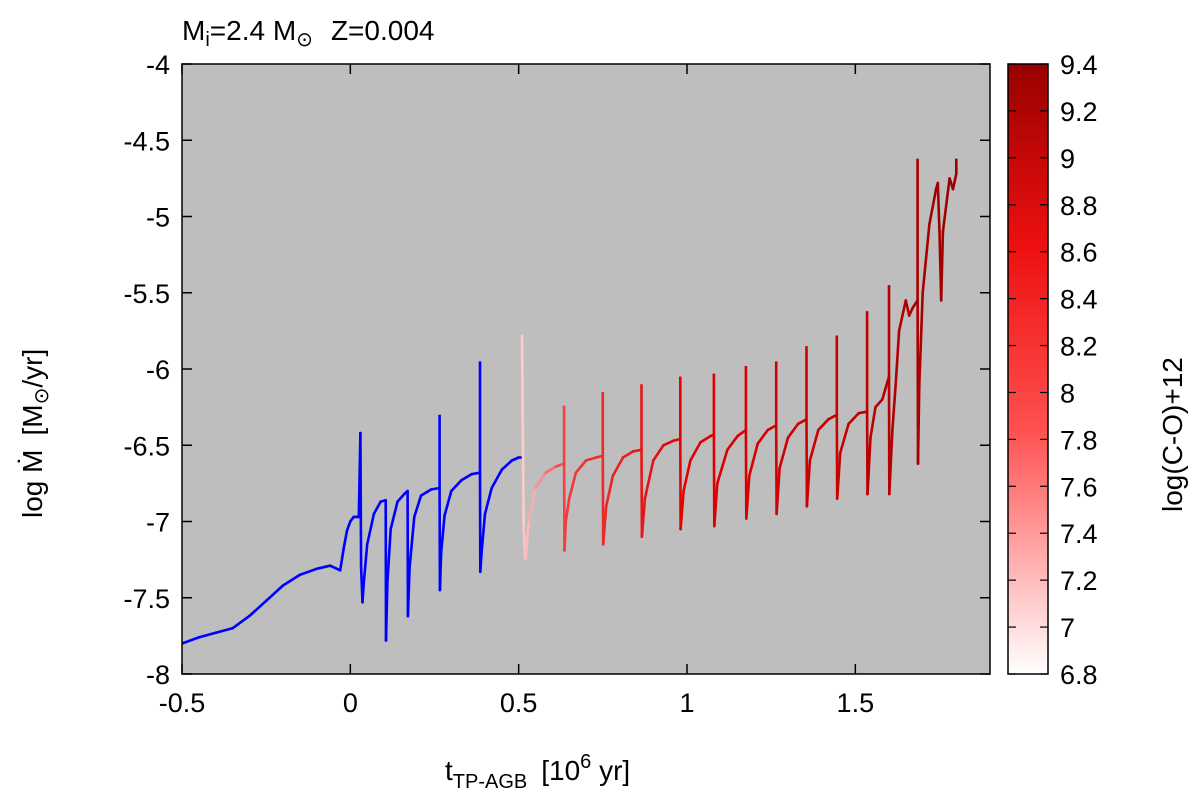 This screenshot has height=798, width=1200. What do you see at coordinates (1079, 487) in the screenshot?
I see `colorbar-tick-label: 7.6` at bounding box center [1079, 487].